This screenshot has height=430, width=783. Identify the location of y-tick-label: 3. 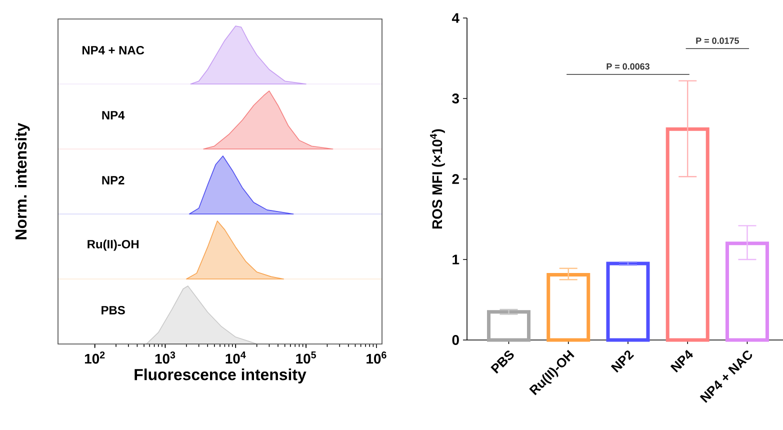
(455, 99).